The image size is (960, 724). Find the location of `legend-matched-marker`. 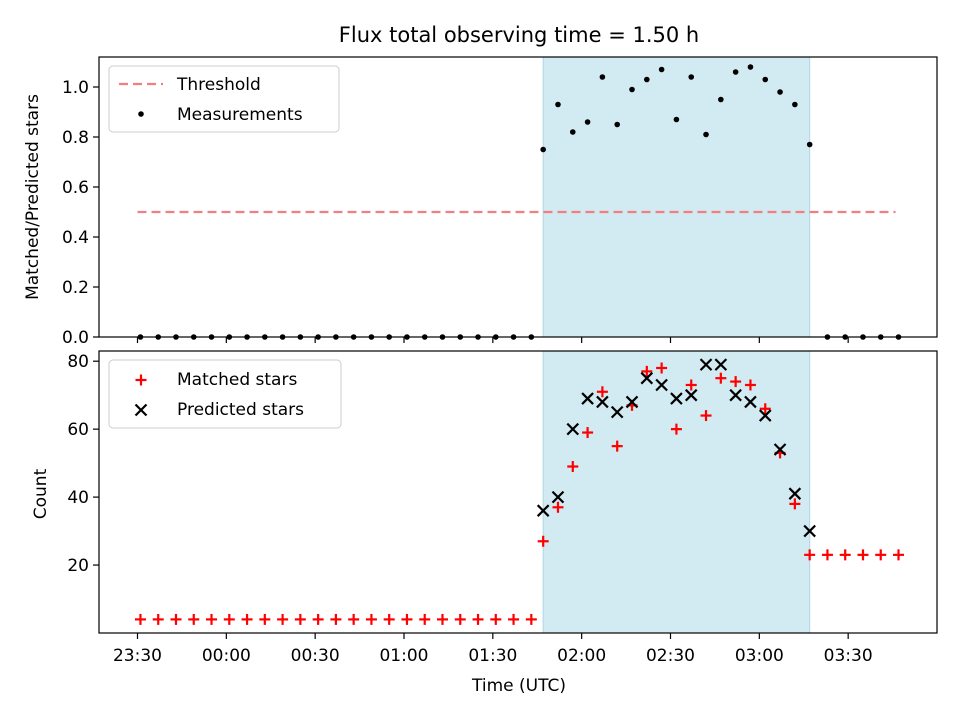

legend-matched-marker is located at coordinates (141, 380).